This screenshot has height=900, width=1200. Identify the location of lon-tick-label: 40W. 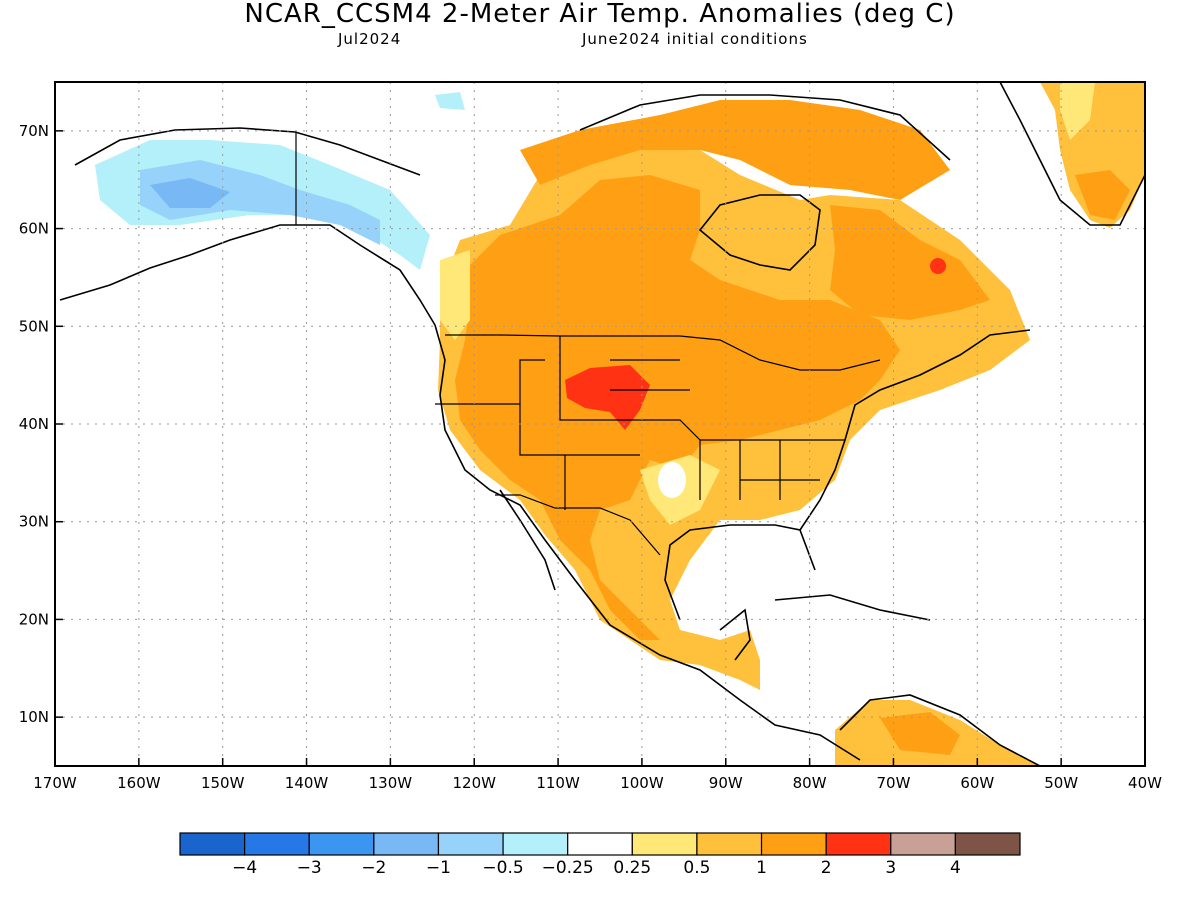
(1145, 783).